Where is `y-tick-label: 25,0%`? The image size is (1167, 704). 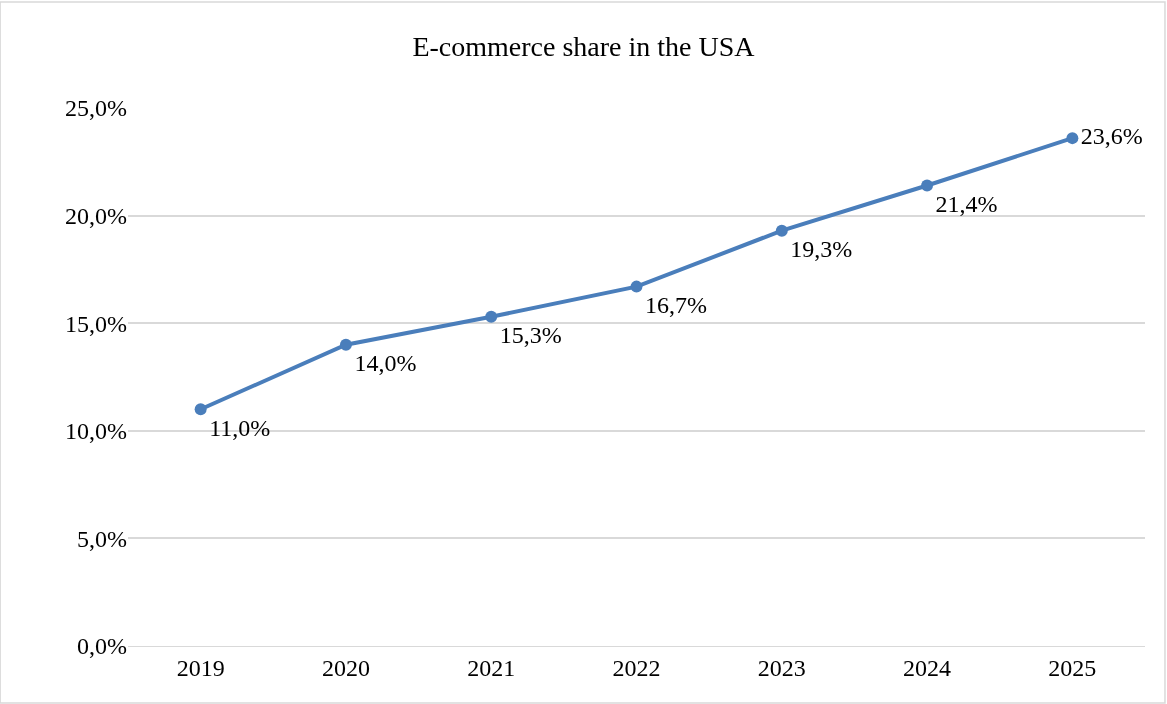 y-tick-label: 25,0% is located at coordinates (96, 108).